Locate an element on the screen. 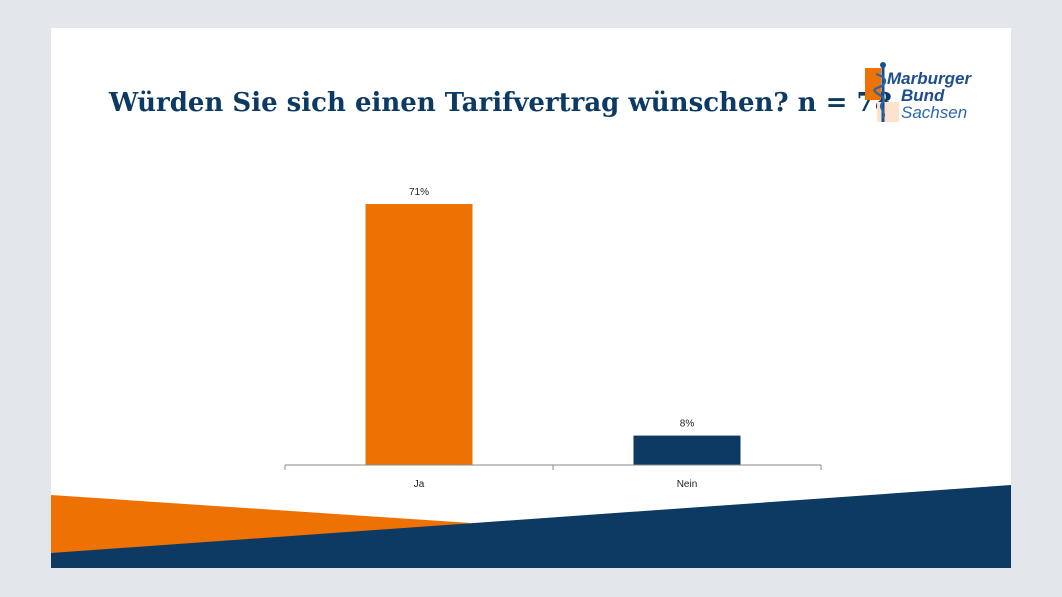 The image size is (1062, 597). bar-ja is located at coordinates (419, 334).